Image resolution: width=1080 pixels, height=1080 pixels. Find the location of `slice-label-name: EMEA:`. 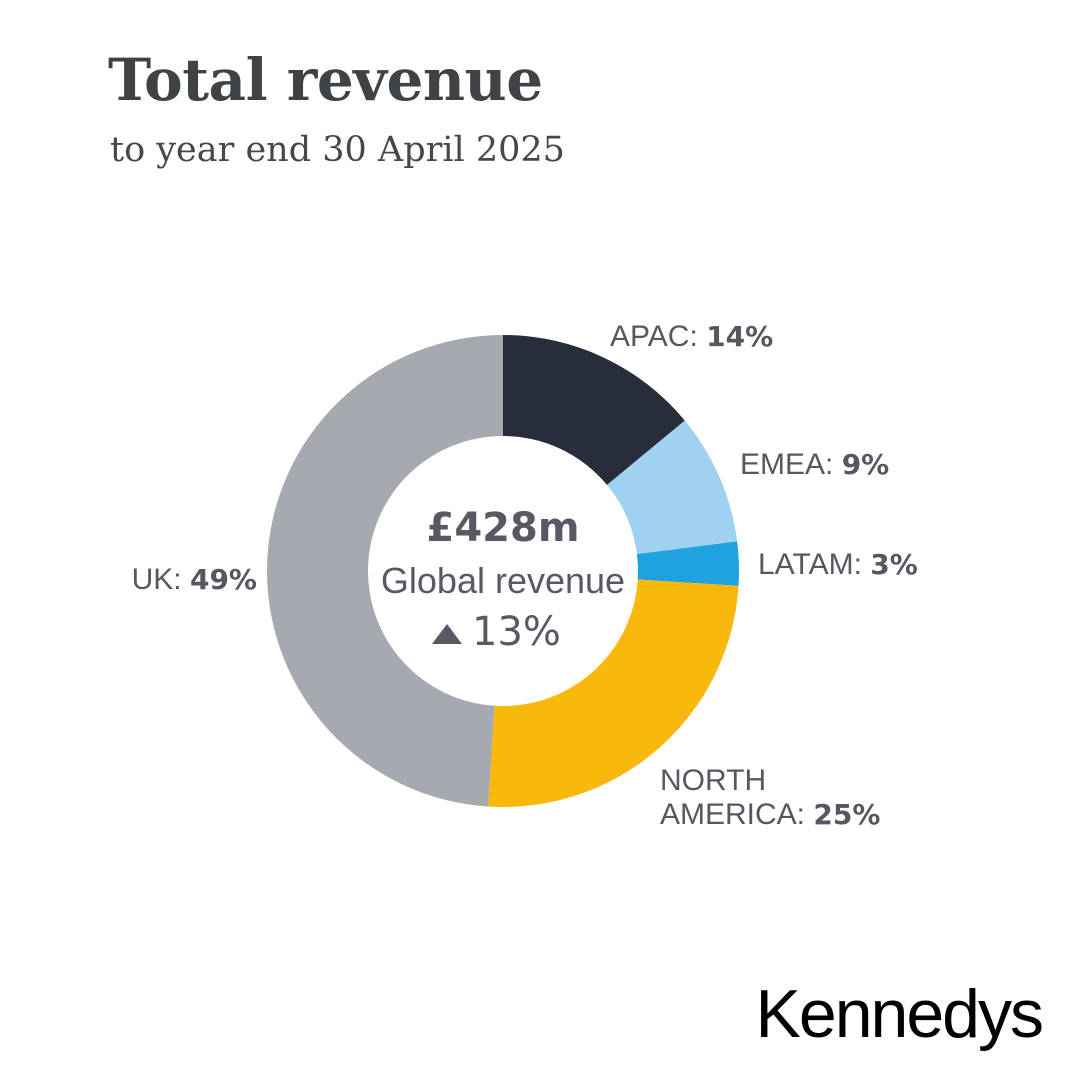

slice-label-name: EMEA: is located at coordinates (791, 464).